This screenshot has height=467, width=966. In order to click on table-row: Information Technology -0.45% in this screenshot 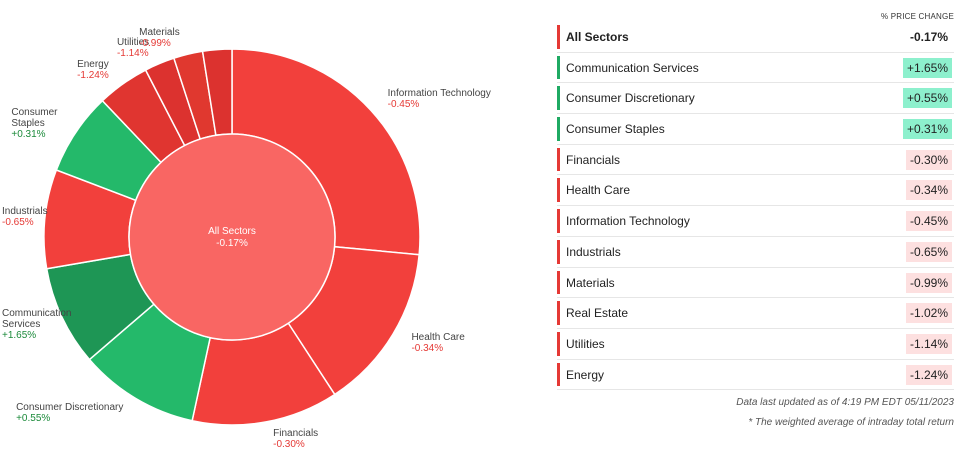, I will do `click(755, 221)`.